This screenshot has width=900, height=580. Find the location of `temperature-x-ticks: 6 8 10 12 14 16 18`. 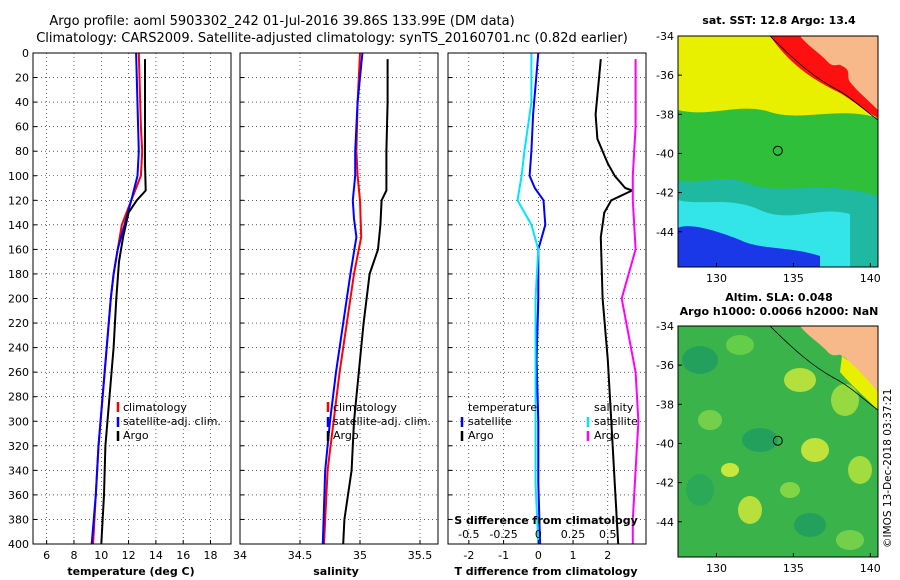

temperature-x-ticks: 6 8 10 12 14 16 18 is located at coordinates (130, 551).